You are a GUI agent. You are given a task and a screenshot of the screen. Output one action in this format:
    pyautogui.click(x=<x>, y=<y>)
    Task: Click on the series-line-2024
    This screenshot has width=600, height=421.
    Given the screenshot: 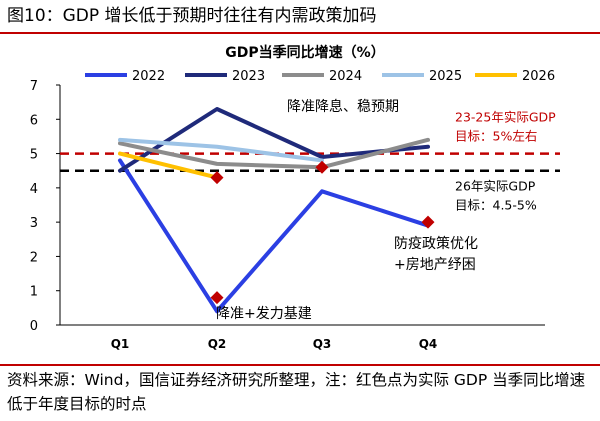 What is the action you would take?
    pyautogui.click(x=274, y=153)
    